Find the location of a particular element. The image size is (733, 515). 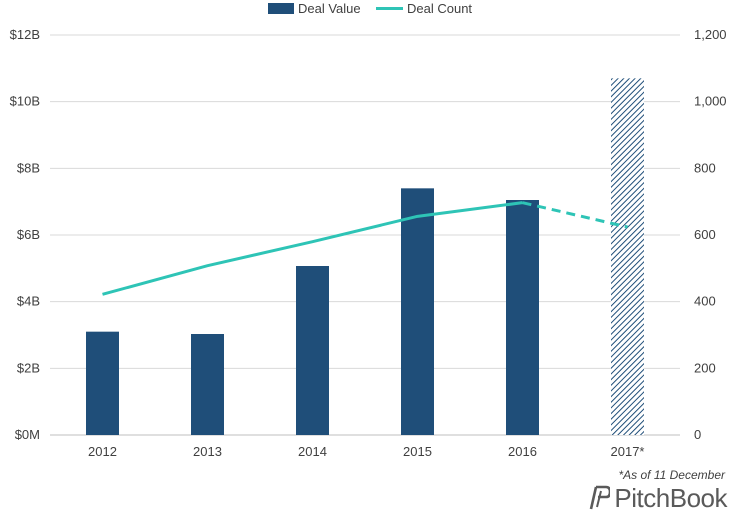

x-axis: 2012 2013 2014 2015 2016 2017* is located at coordinates (366, 451).